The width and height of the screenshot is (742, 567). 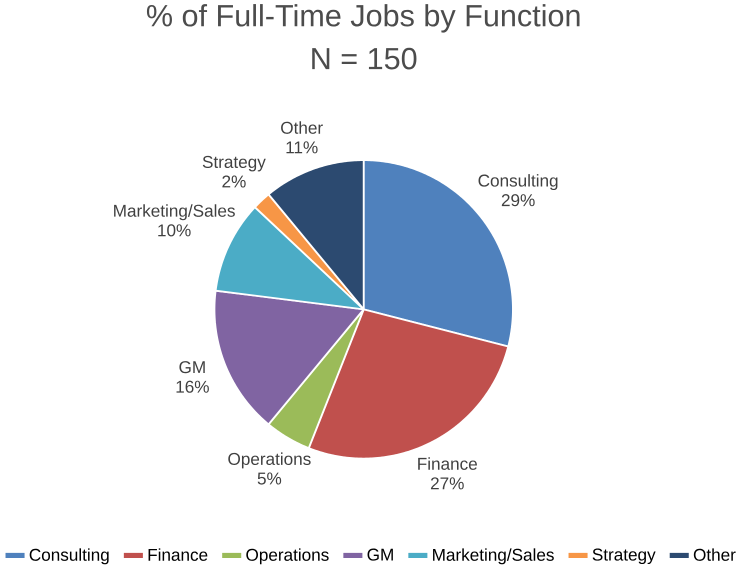 What do you see at coordinates (234, 181) in the screenshot?
I see `data-label: 2%` at bounding box center [234, 181].